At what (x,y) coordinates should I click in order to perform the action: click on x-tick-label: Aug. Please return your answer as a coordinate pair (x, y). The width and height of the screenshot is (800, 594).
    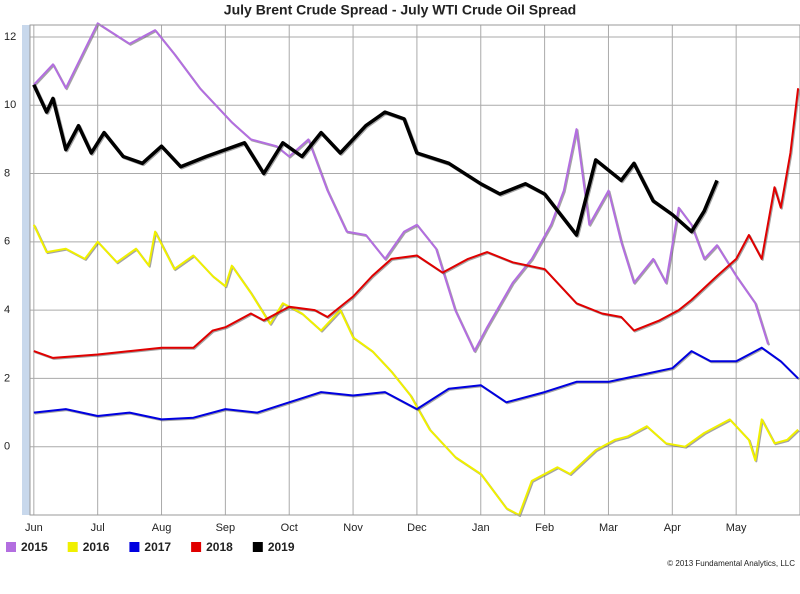
    Looking at the image, I should click on (162, 528).